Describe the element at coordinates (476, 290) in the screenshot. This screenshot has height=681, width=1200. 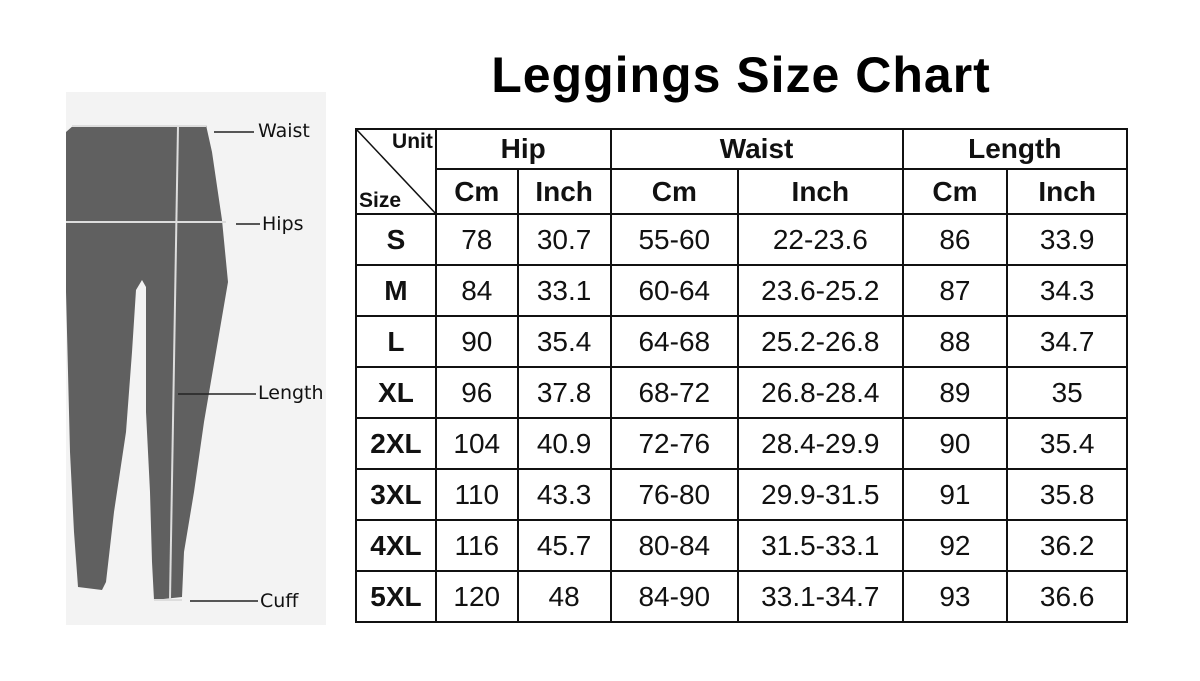
I see `value-cell: 84` at that location.